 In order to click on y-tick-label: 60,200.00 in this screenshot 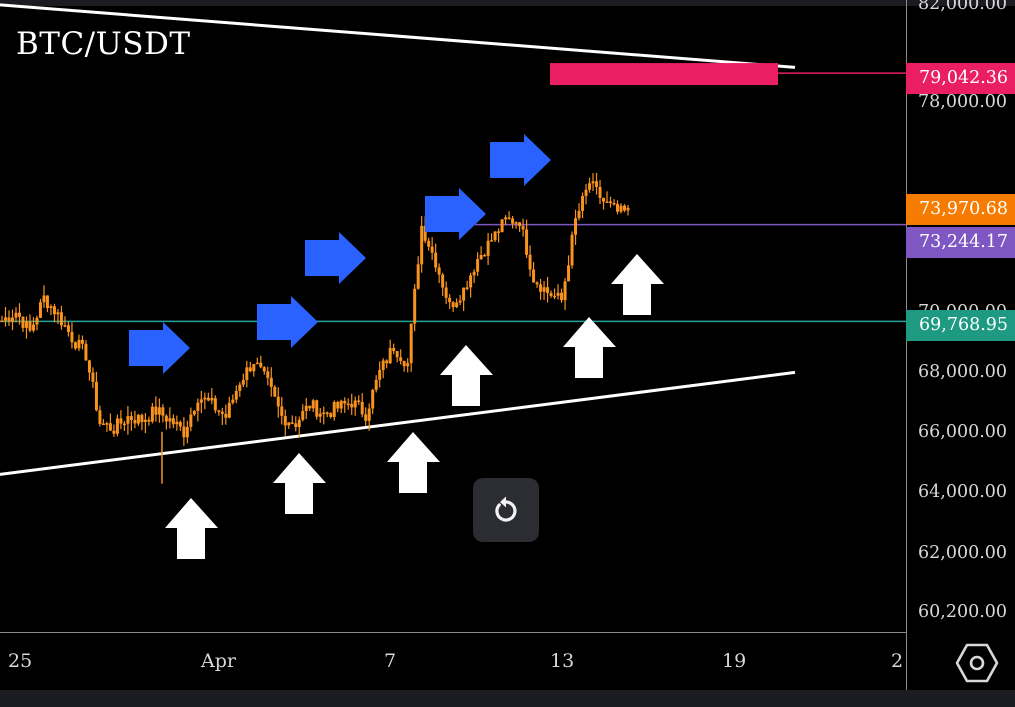, I will do `click(963, 612)`.